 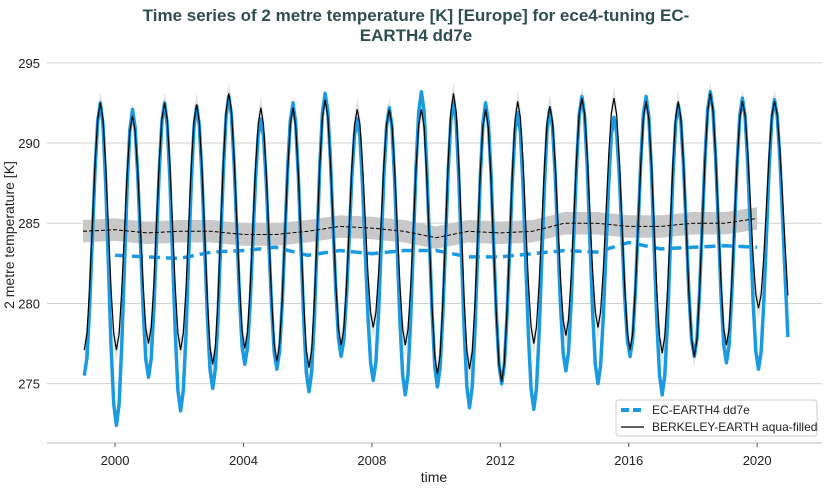 I want to click on x-tick-label: 2008, so click(x=371, y=460).